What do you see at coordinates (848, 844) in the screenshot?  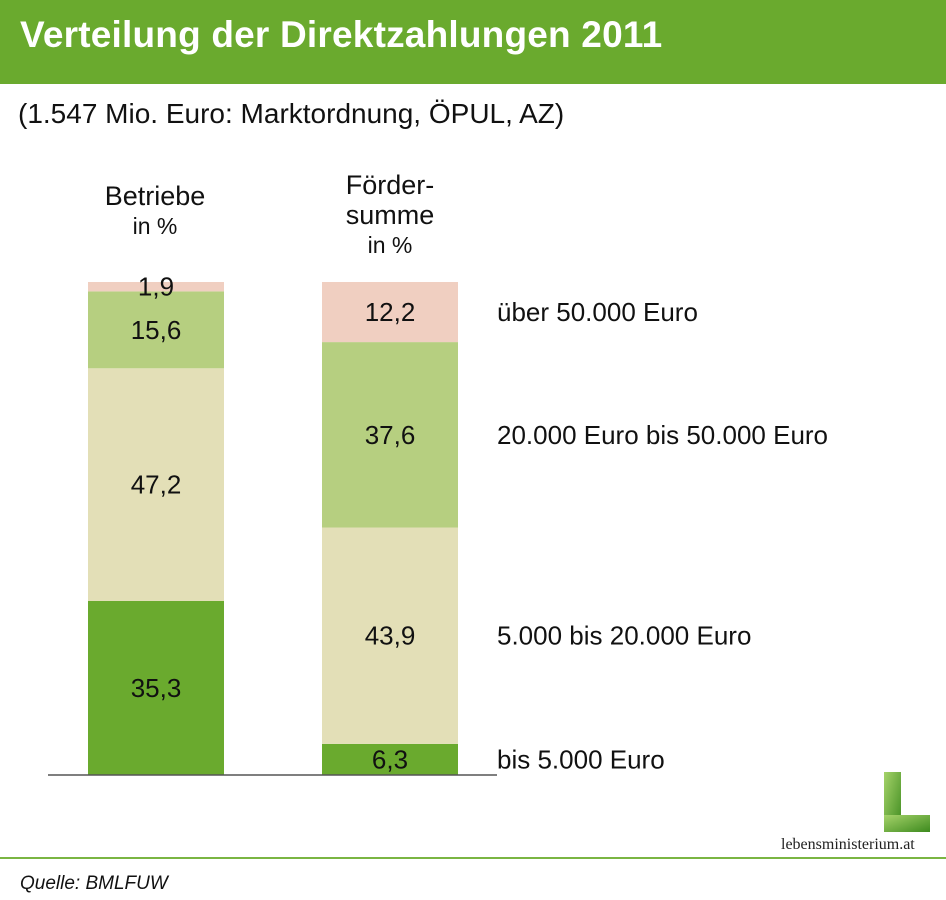 I see `logo-text: lebensministerium.at` at bounding box center [848, 844].